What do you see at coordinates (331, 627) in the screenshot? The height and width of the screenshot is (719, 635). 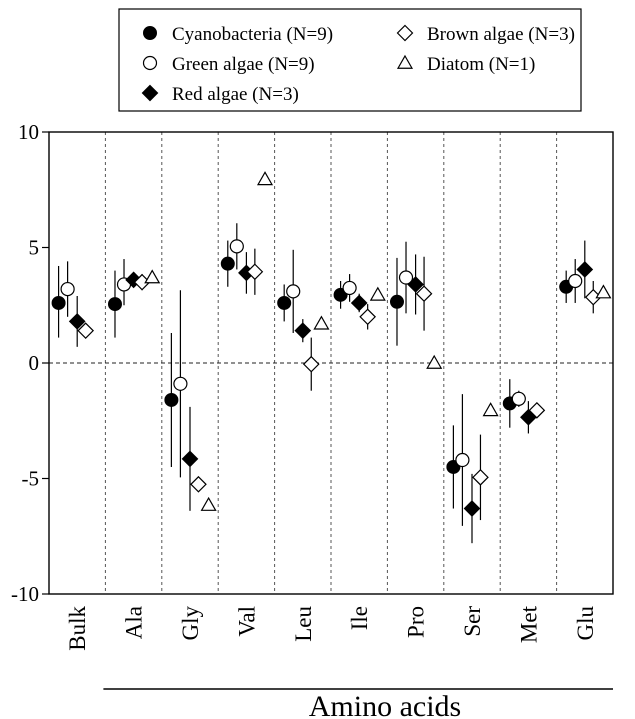 I see `x-axis: Bulk Ala Gly Val Leu Ile Pro Ser Met Glu` at bounding box center [331, 627].